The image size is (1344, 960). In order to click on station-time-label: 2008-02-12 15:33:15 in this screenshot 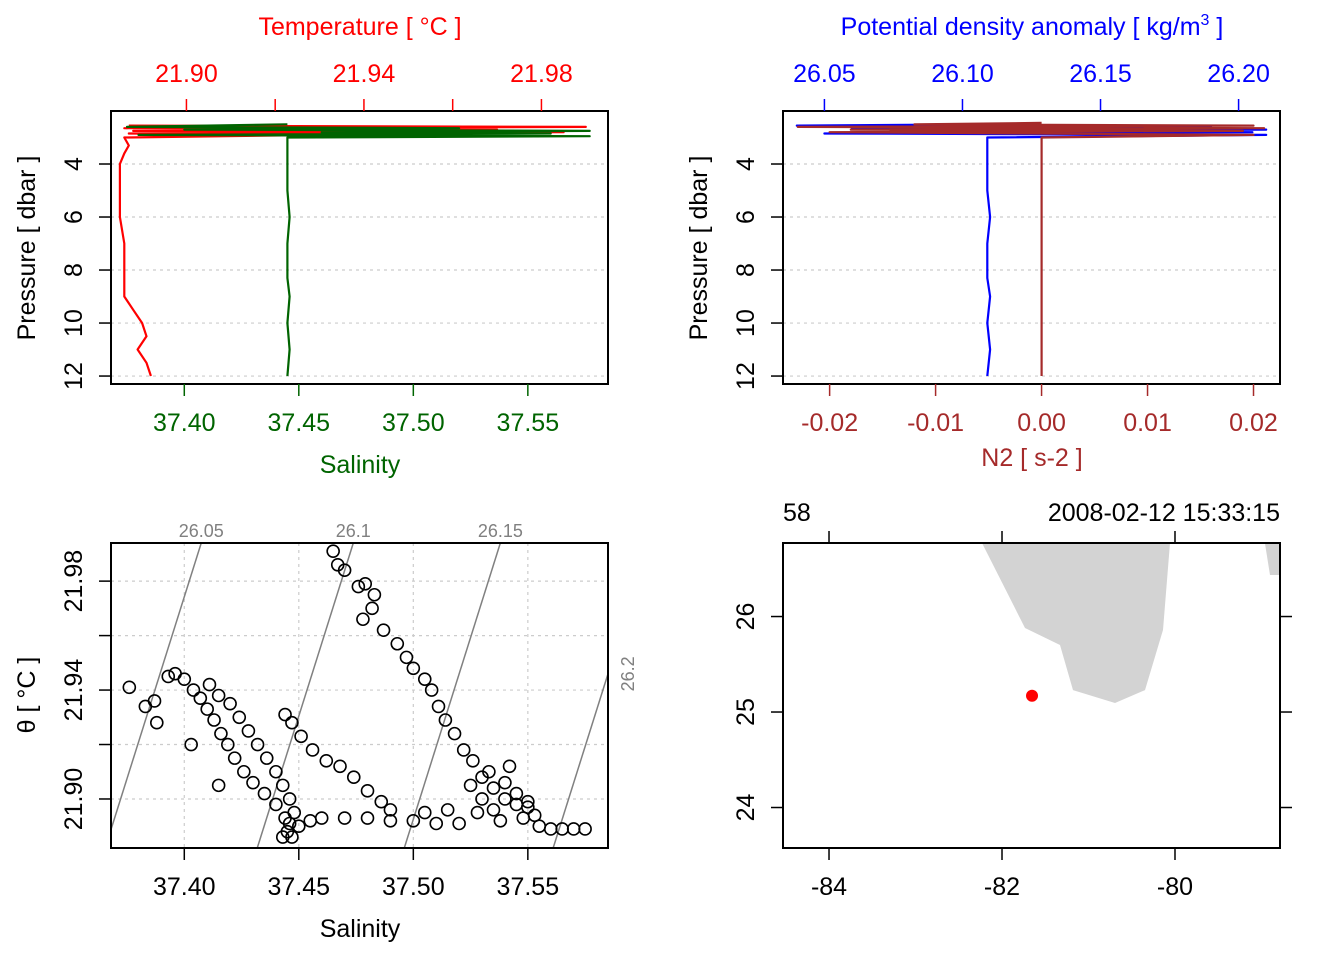, I will do `click(1164, 513)`.